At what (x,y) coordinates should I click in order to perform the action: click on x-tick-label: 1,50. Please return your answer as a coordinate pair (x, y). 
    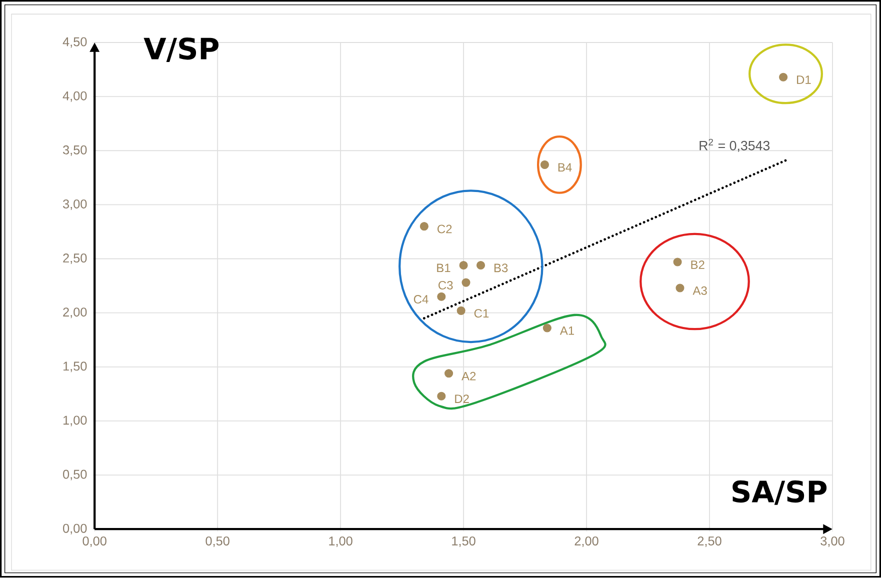
    Looking at the image, I should click on (464, 542).